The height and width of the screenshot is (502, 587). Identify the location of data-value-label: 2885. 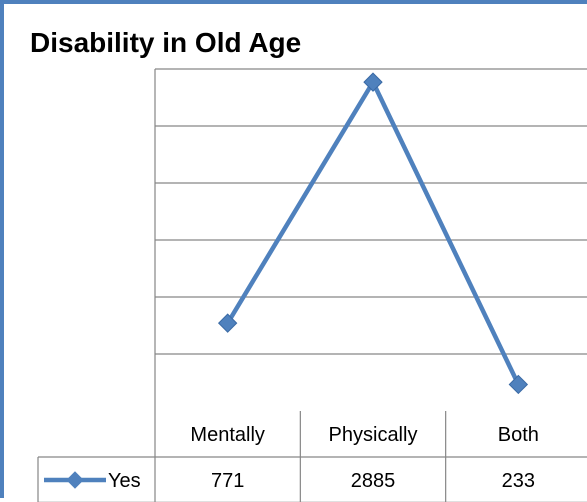
(373, 481).